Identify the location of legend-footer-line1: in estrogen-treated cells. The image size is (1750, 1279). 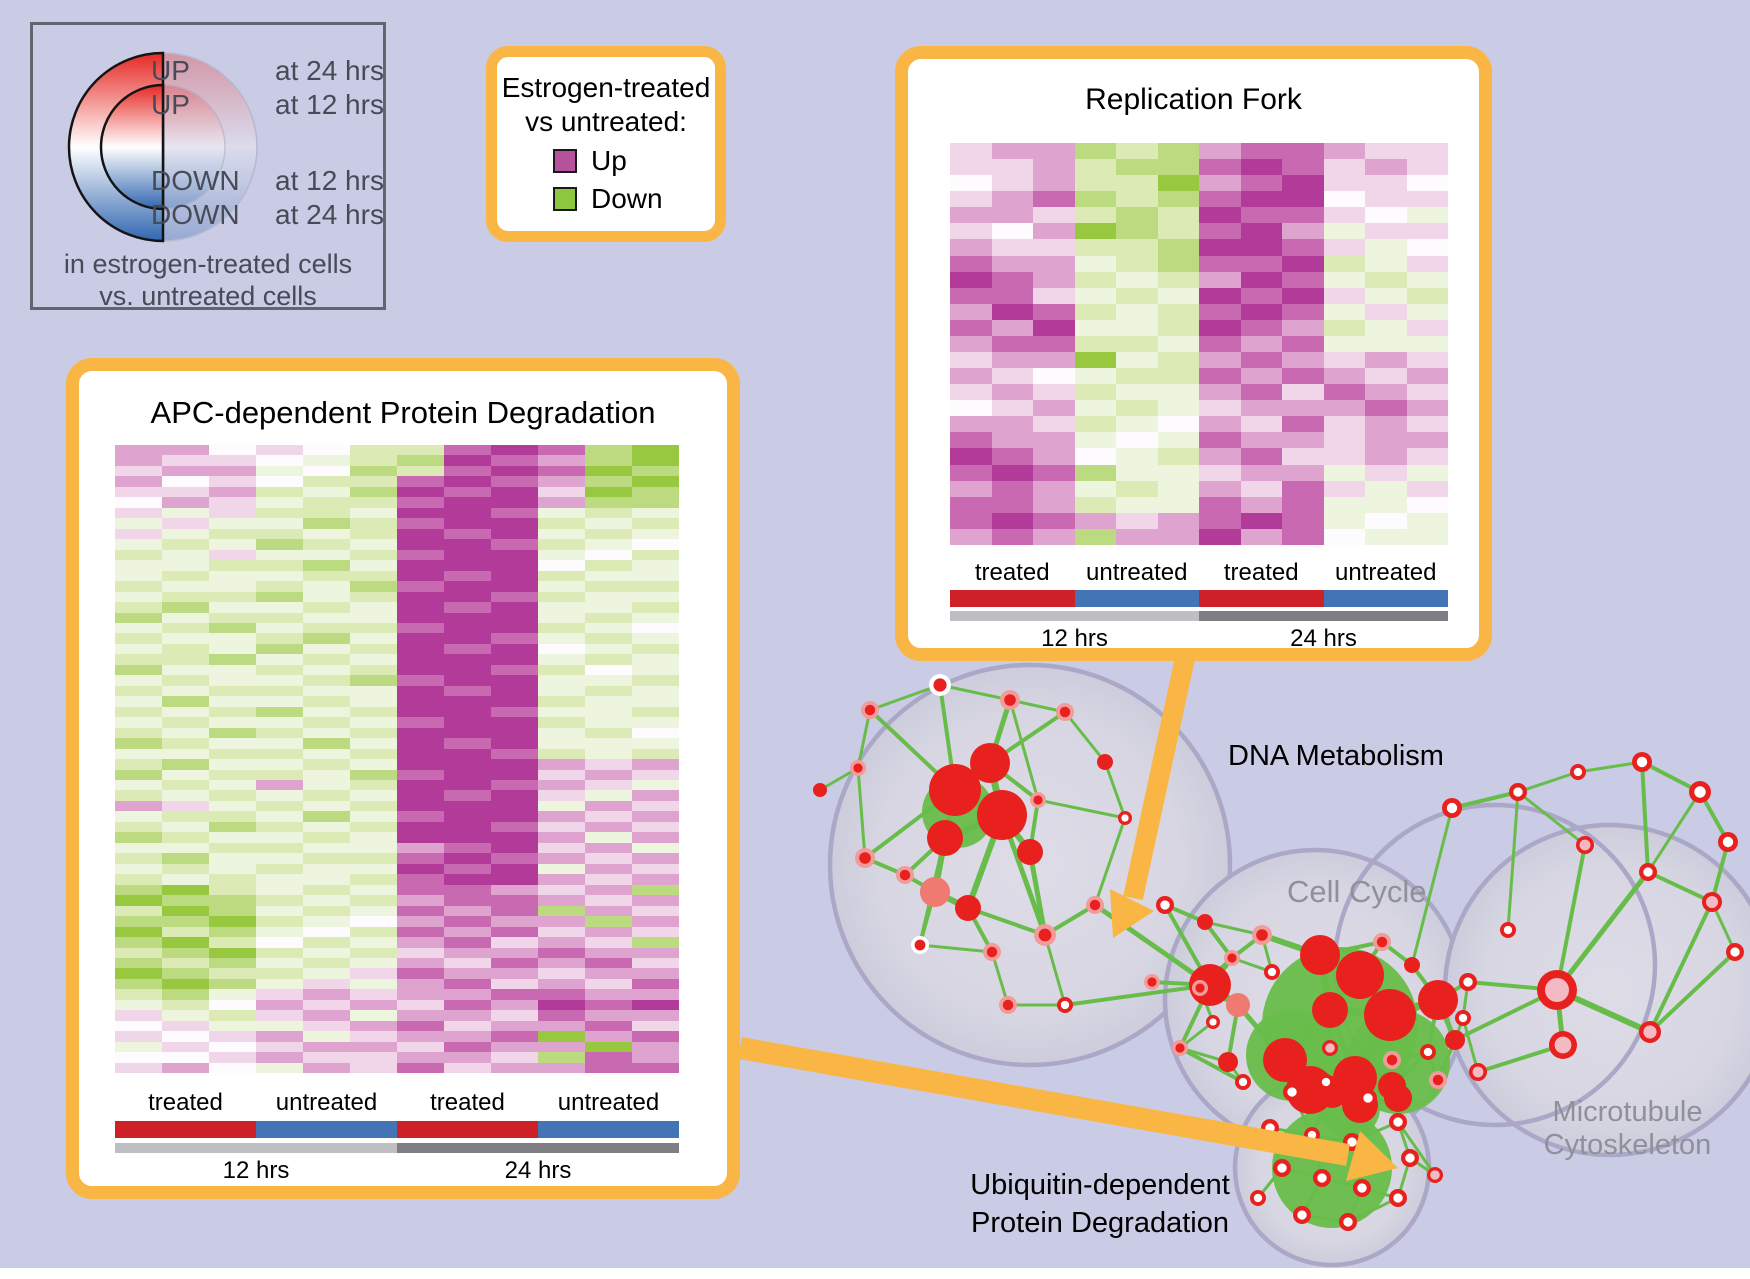
(208, 264).